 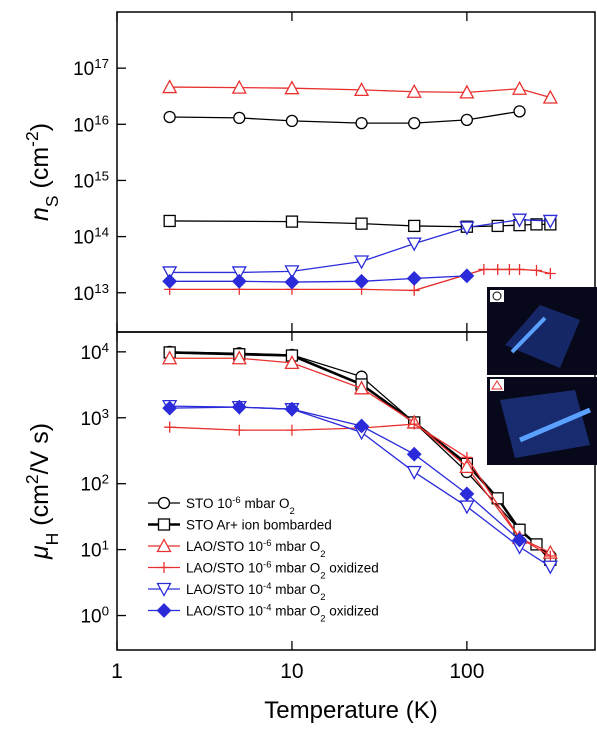 What do you see at coordinates (40, 448) in the screenshot?
I see `text-part: /V s)` at bounding box center [40, 448].